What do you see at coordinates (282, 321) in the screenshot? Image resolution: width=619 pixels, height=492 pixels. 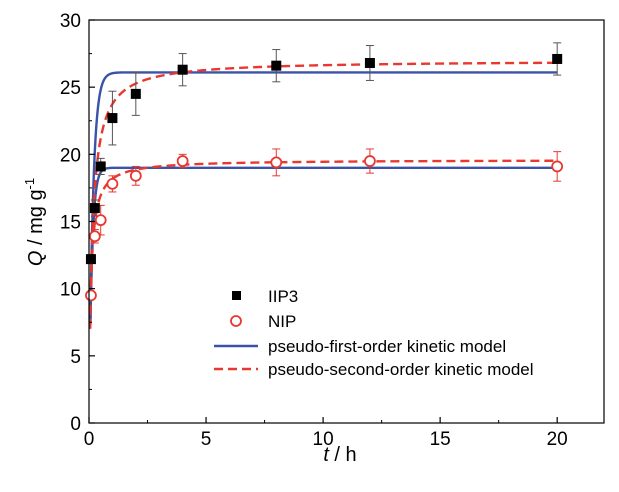 I see `legend-label-nip: NIP` at bounding box center [282, 321].